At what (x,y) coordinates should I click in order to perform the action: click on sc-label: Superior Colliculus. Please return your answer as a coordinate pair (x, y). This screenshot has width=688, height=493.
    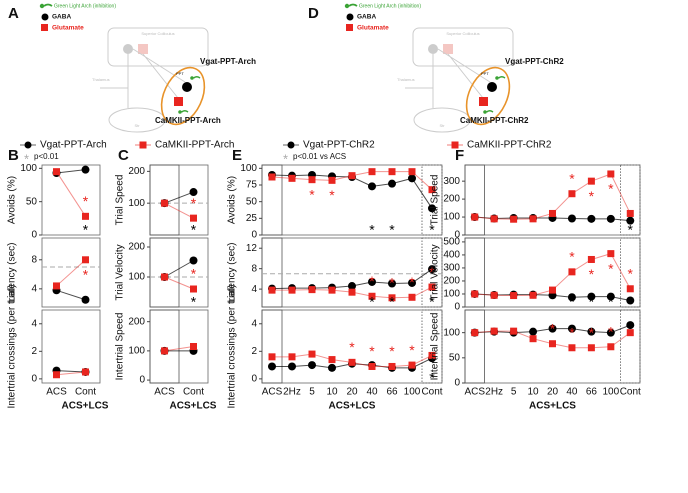
    Looking at the image, I should click on (157, 33).